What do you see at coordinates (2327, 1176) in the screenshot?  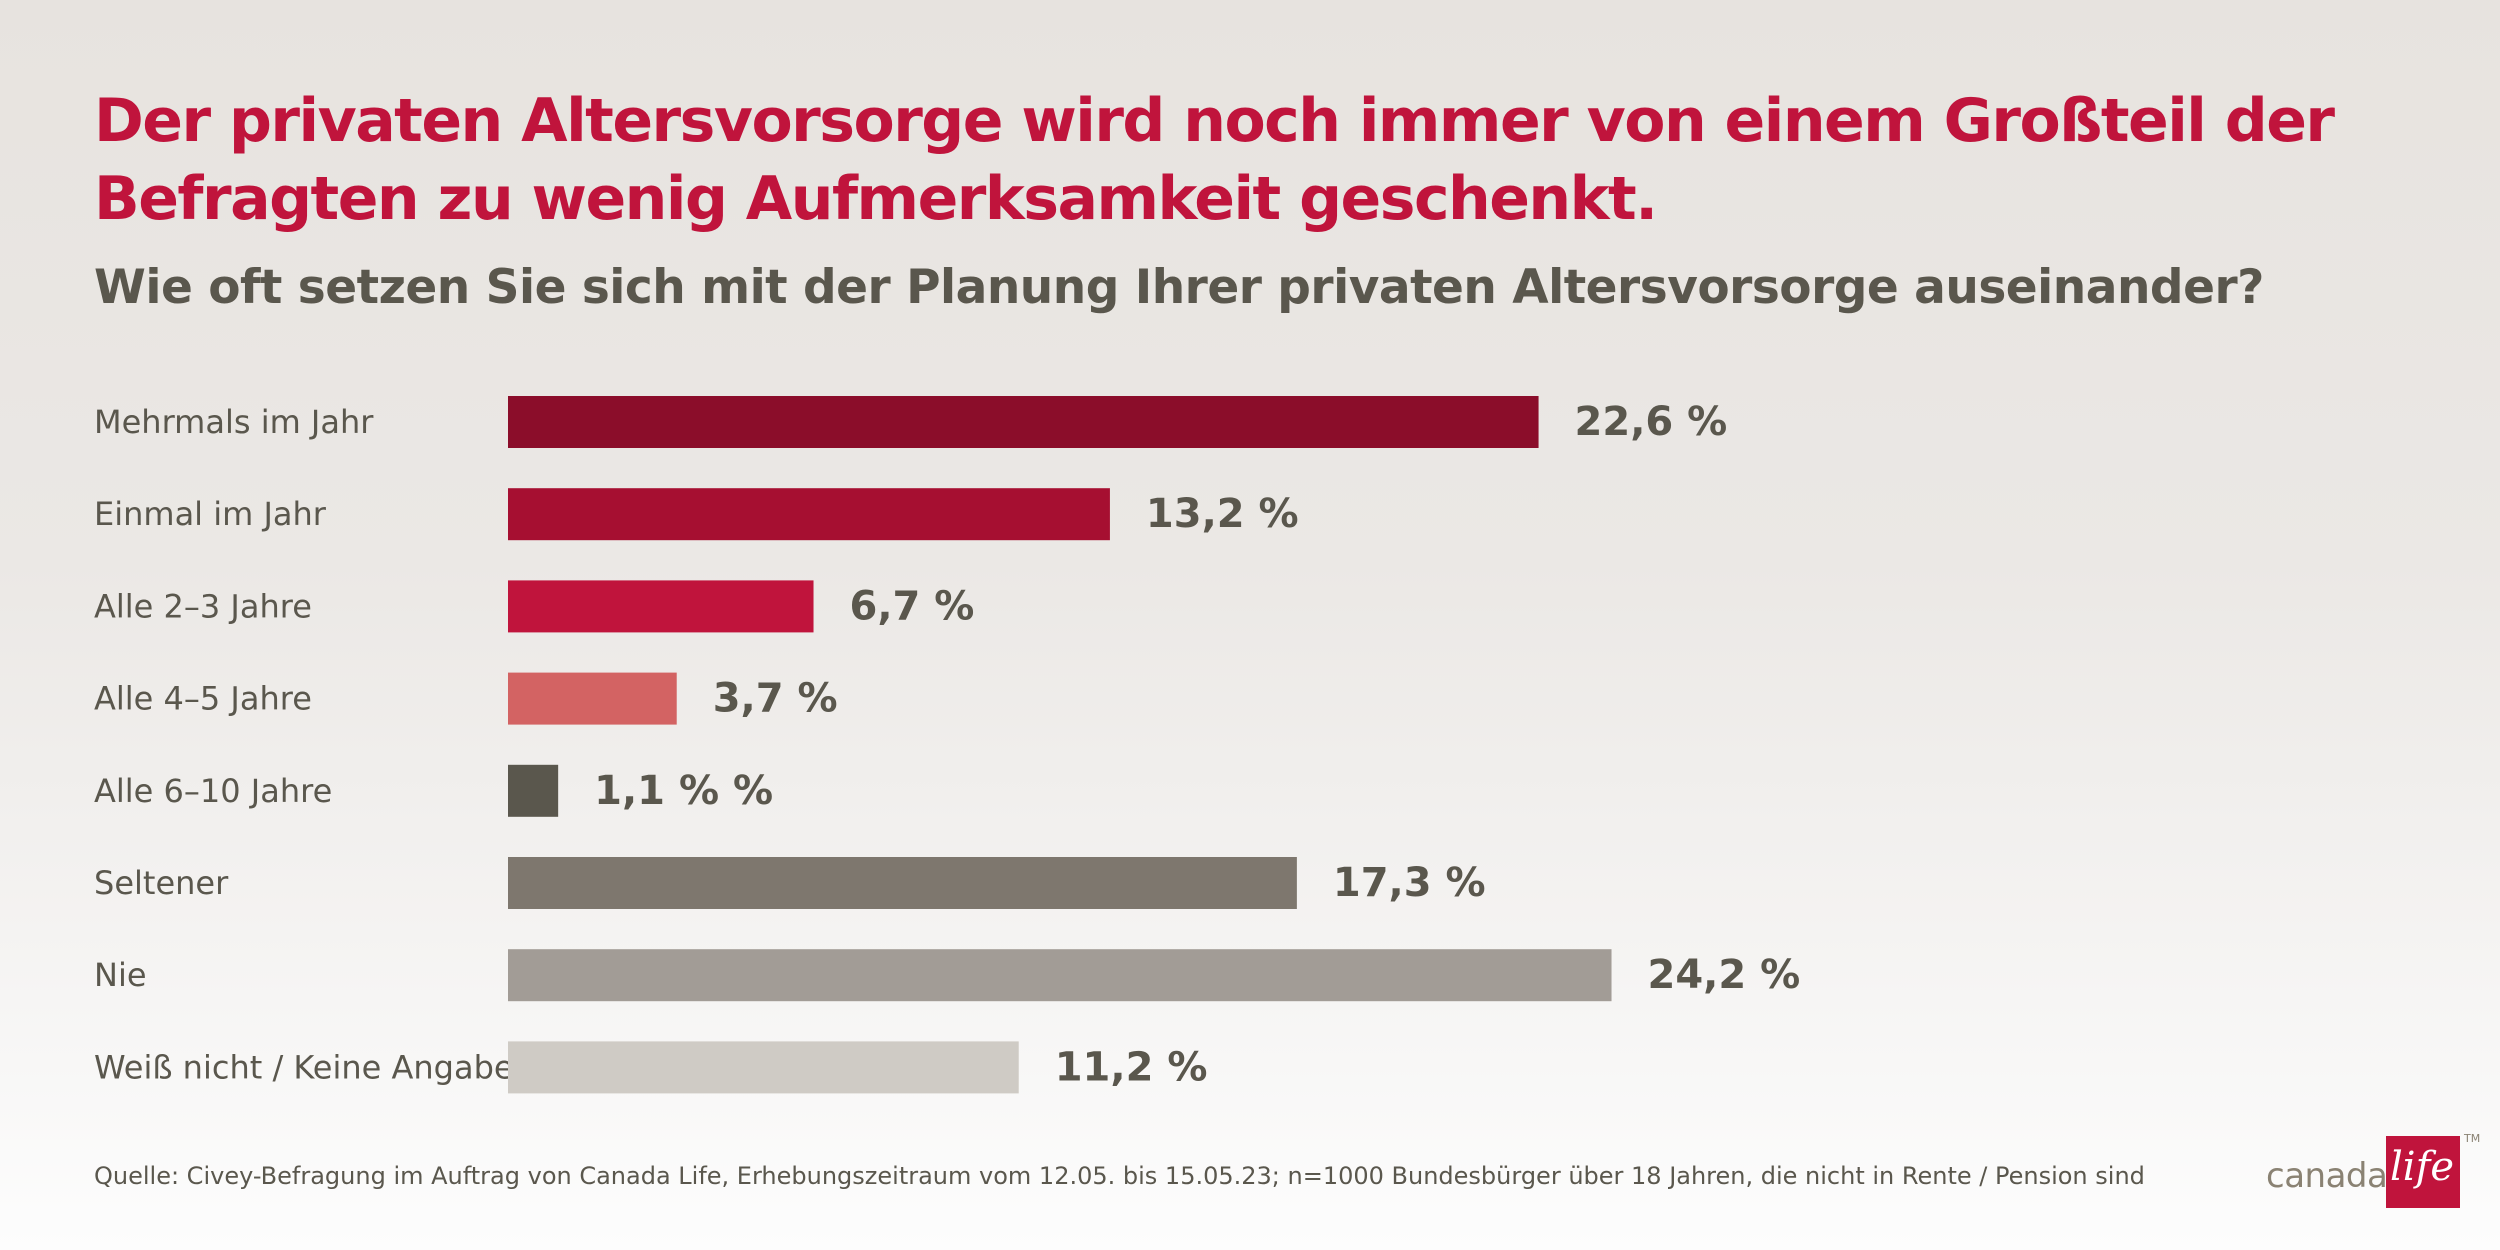 I see `logo-wordmark: canada` at bounding box center [2327, 1176].